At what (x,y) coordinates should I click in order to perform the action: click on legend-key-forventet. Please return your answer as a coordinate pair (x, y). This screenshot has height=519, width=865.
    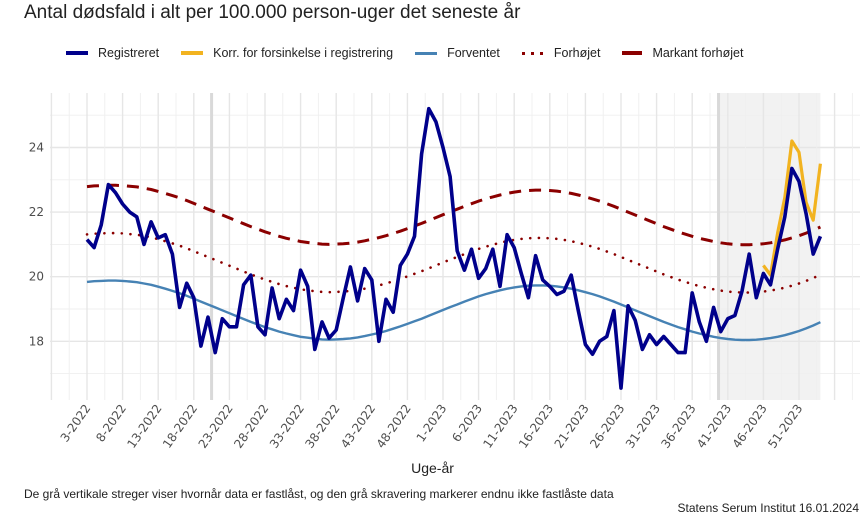
    Looking at the image, I should click on (426, 53).